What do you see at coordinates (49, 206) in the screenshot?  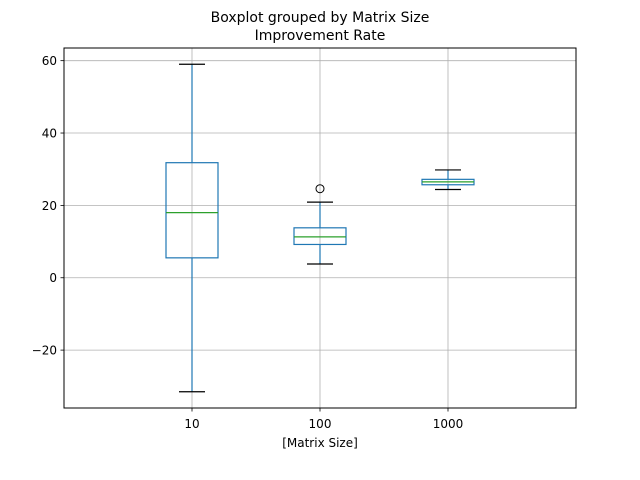 I see `y-tick-label: 20` at bounding box center [49, 206].